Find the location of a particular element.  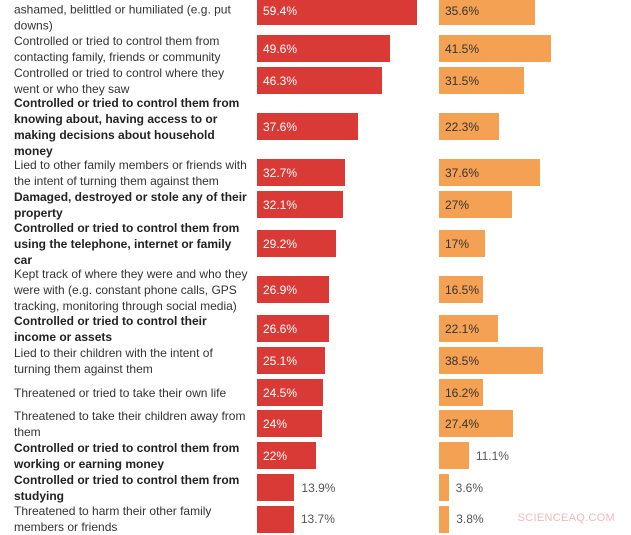

data-label: 13.7% is located at coordinates (317, 519).